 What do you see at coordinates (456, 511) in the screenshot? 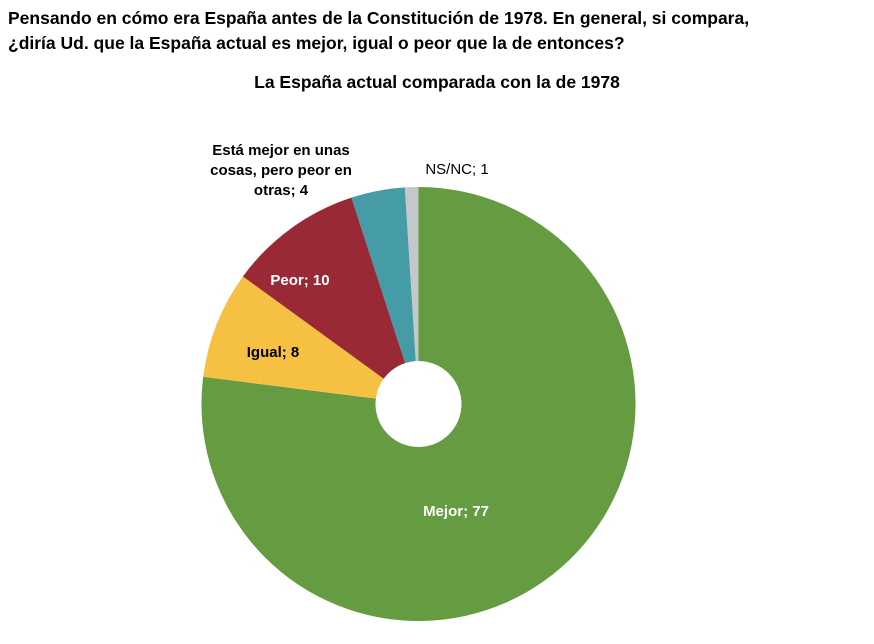
I see `slice-label-mejor: Mejor; 77` at bounding box center [456, 511].